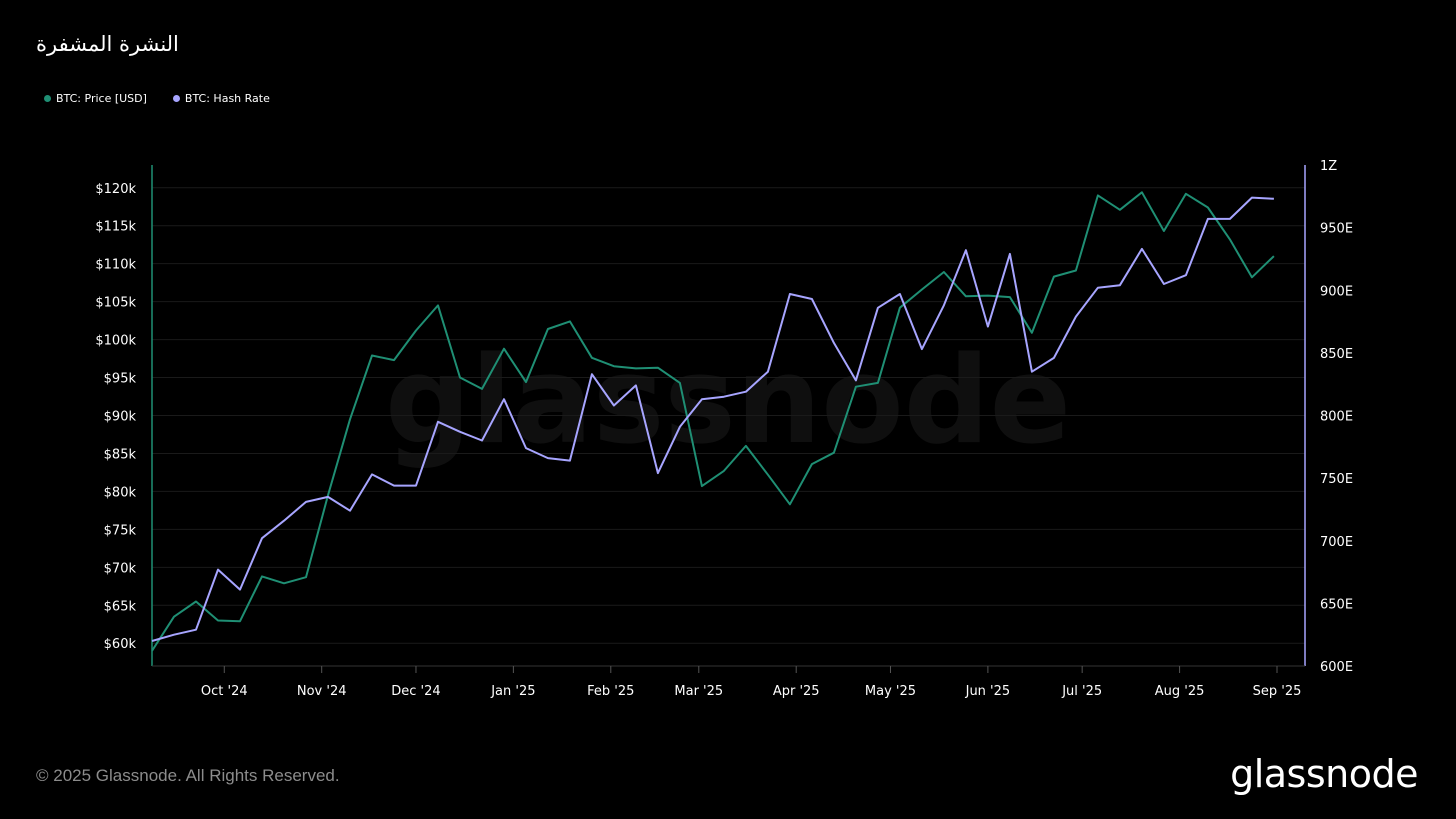 The width and height of the screenshot is (1456, 819). Describe the element at coordinates (176, 98) in the screenshot. I see `legend-dot-hash-rate` at that location.